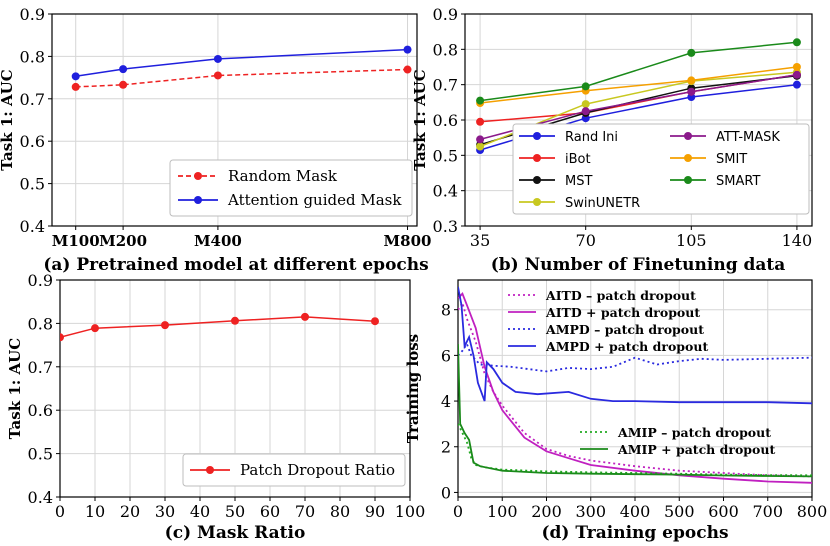 This screenshot has height=546, width=830. I want to click on y-tick-label: 8, so click(446, 310).